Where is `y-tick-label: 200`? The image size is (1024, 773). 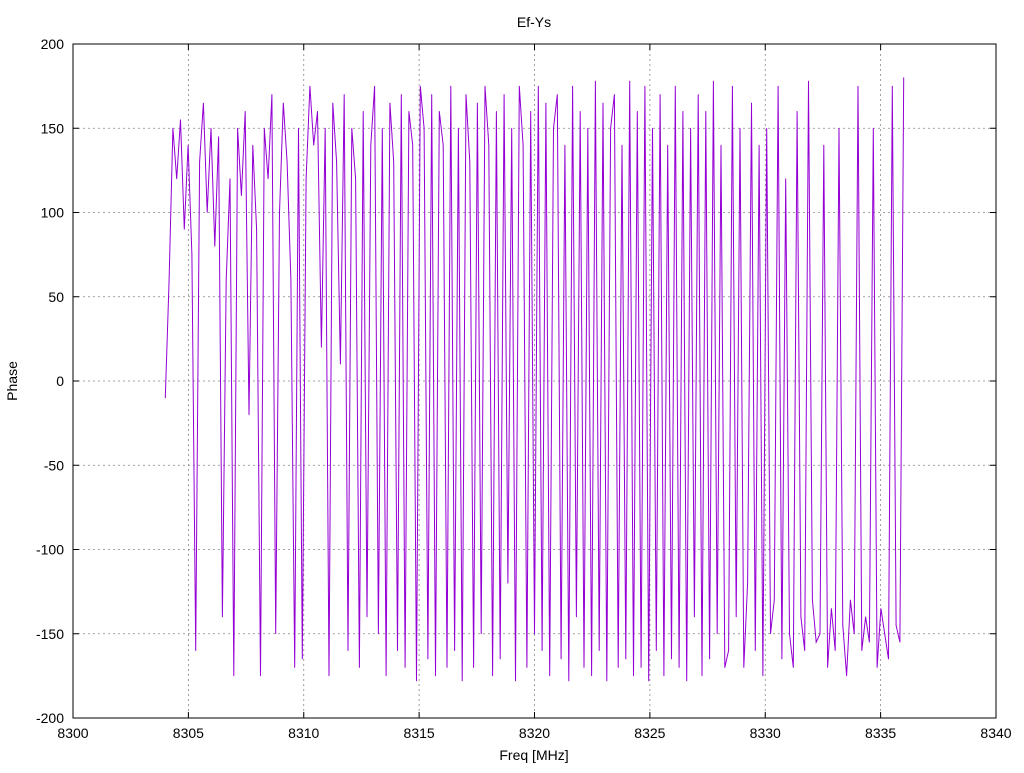 y-tick-label: 200 is located at coordinates (53, 44).